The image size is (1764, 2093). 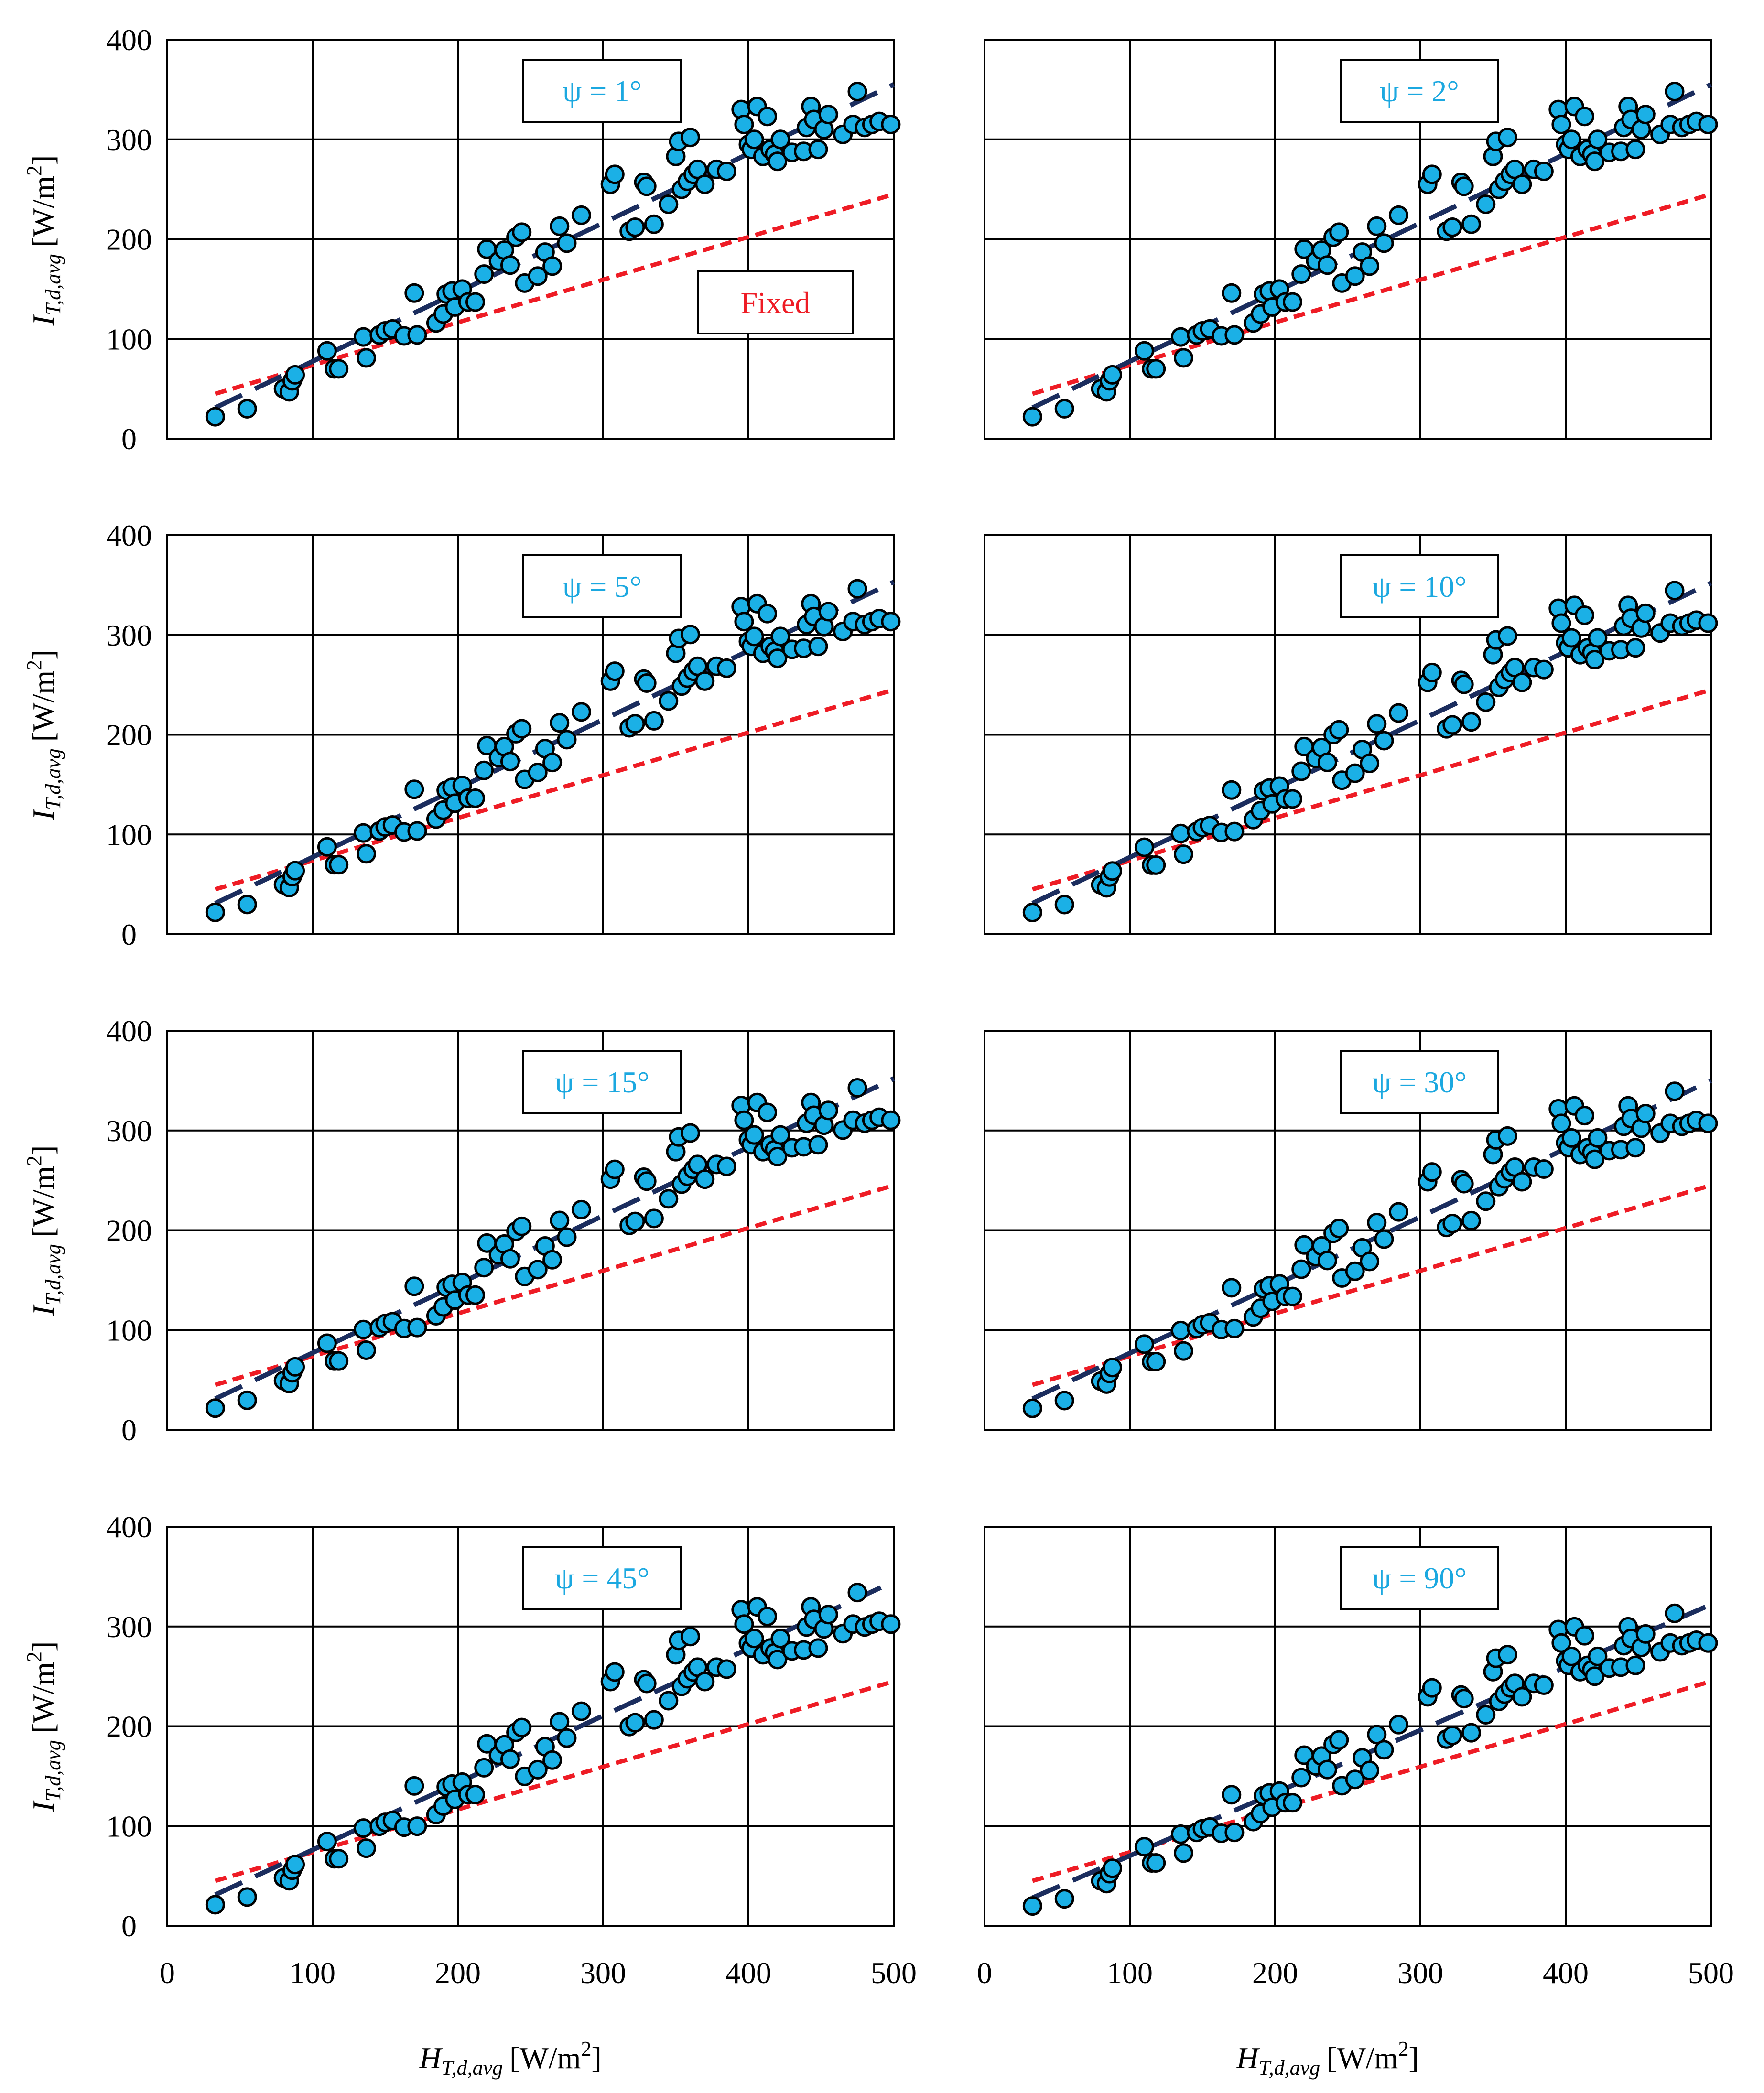 I want to click on x-tick-label: 500, so click(x=1711, y=1973).